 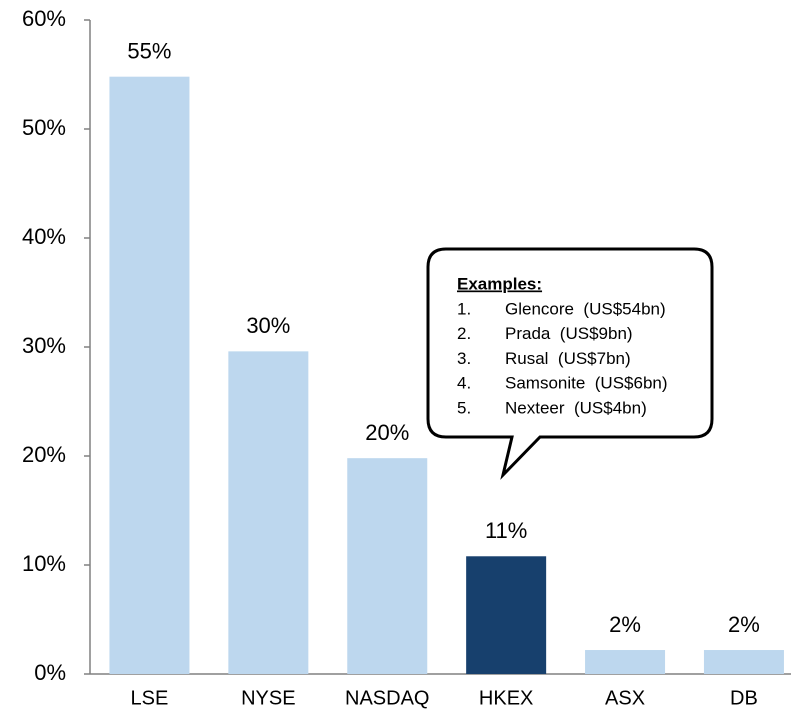 What do you see at coordinates (585, 308) in the screenshot?
I see `callout-item: Glencore (US$54bn)` at bounding box center [585, 308].